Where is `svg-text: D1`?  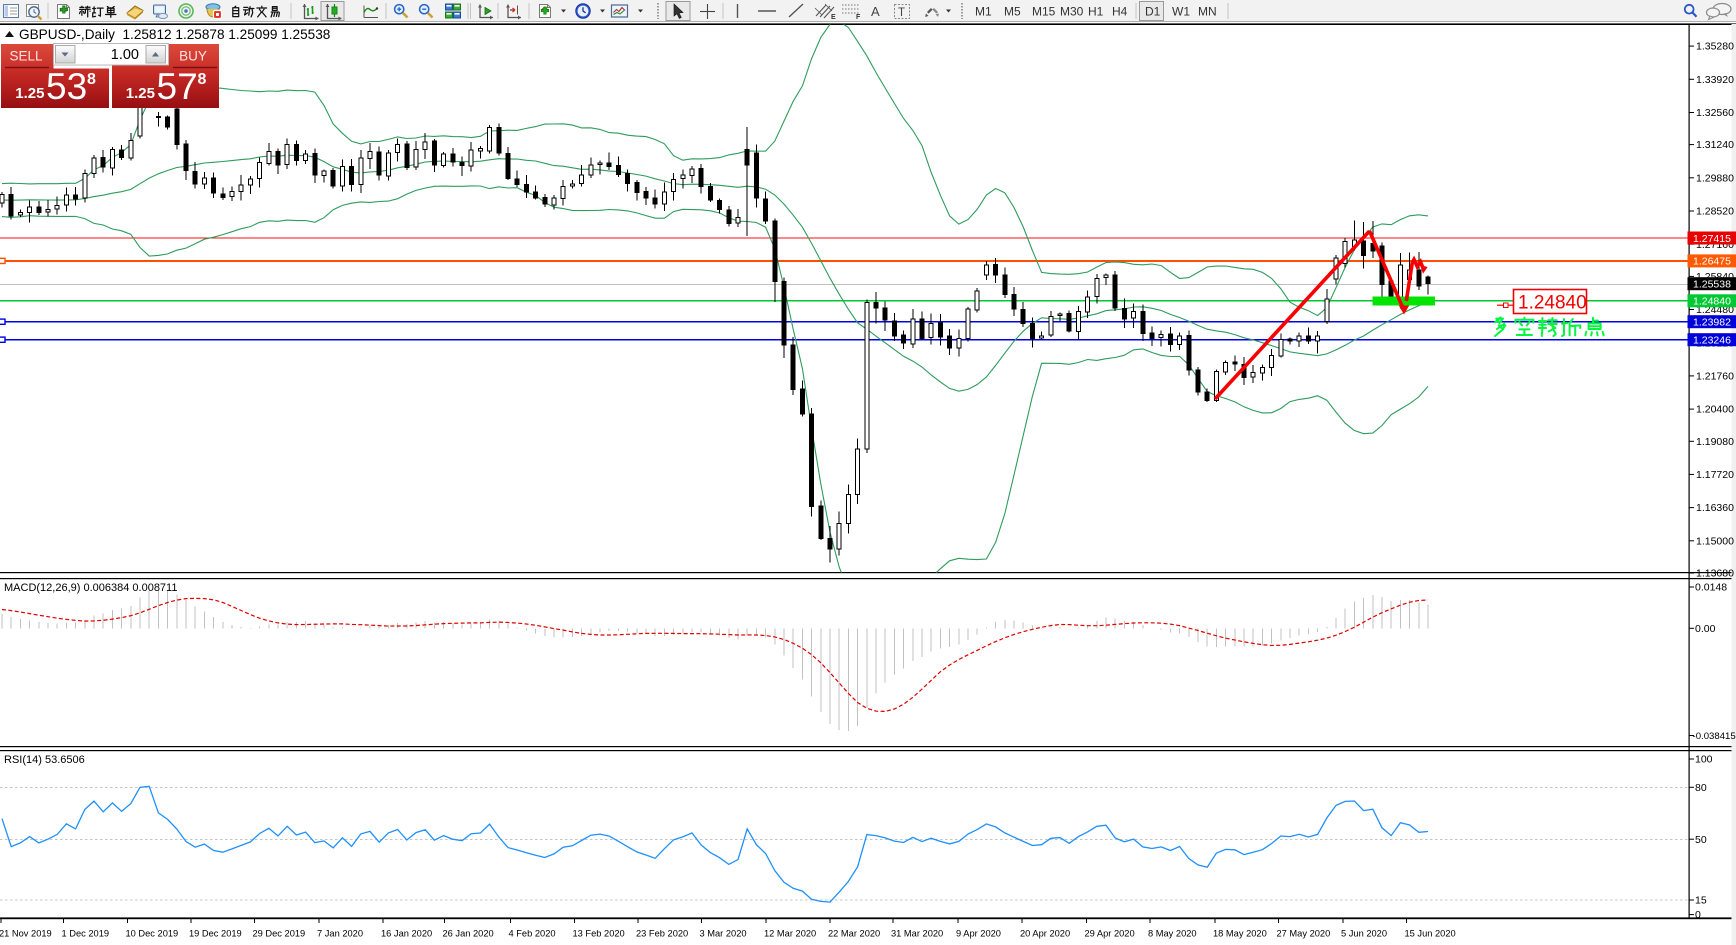
svg-text: D1 is located at coordinates (1153, 12).